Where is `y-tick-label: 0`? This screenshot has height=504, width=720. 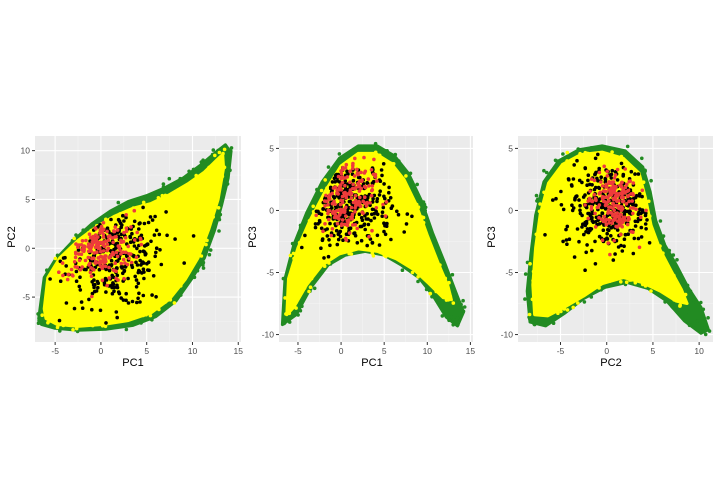 y-tick-label: 0 is located at coordinates (510, 210).